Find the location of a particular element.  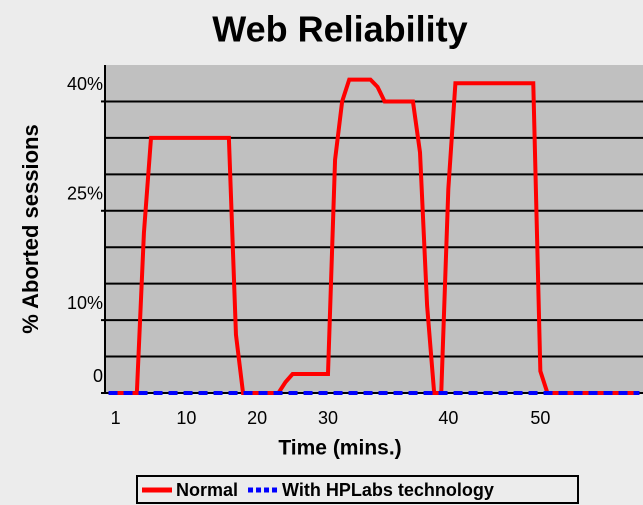

legend-label: Normal is located at coordinates (207, 490).